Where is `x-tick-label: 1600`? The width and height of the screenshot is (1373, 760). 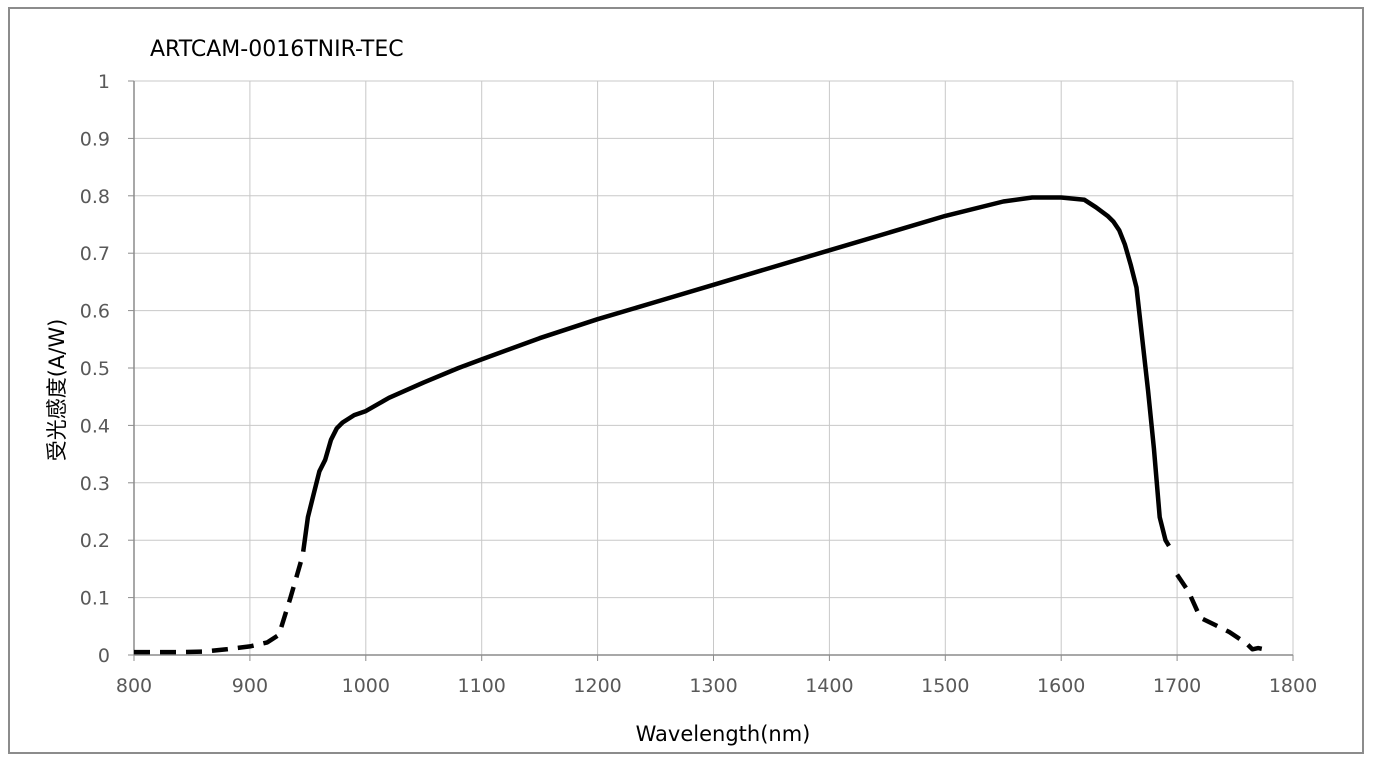
x-tick-label: 1600 is located at coordinates (1061, 686).